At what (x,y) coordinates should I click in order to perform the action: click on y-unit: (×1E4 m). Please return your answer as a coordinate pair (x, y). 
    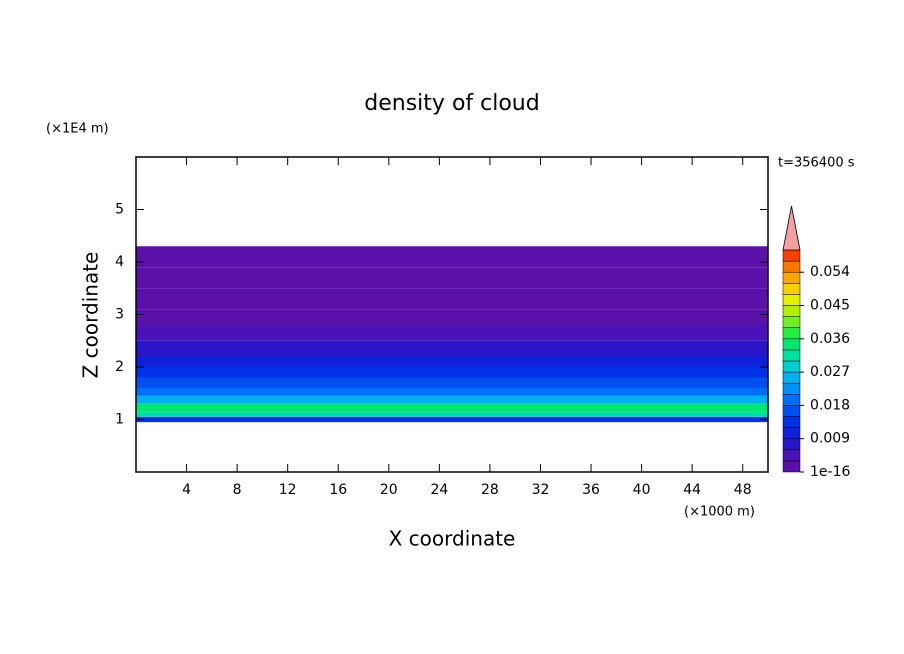
    Looking at the image, I should click on (77, 129).